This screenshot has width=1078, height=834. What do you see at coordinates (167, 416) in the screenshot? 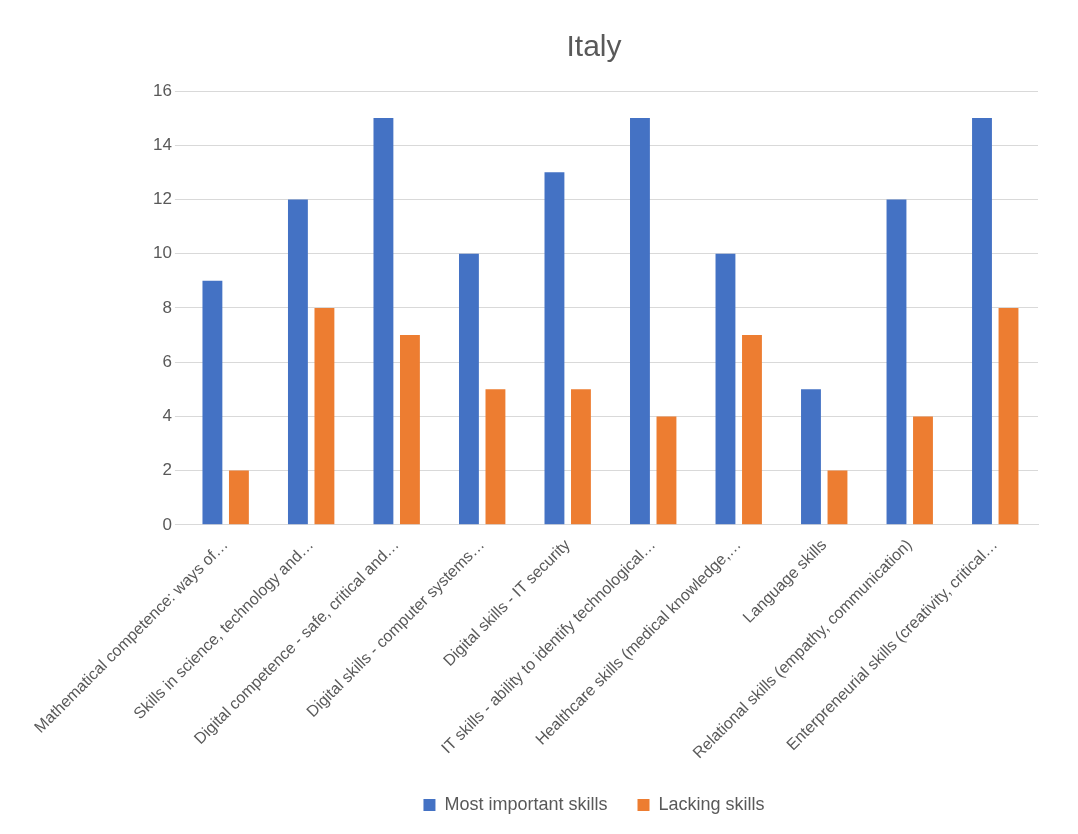
I see `y-tick-label: 4` at bounding box center [167, 416].